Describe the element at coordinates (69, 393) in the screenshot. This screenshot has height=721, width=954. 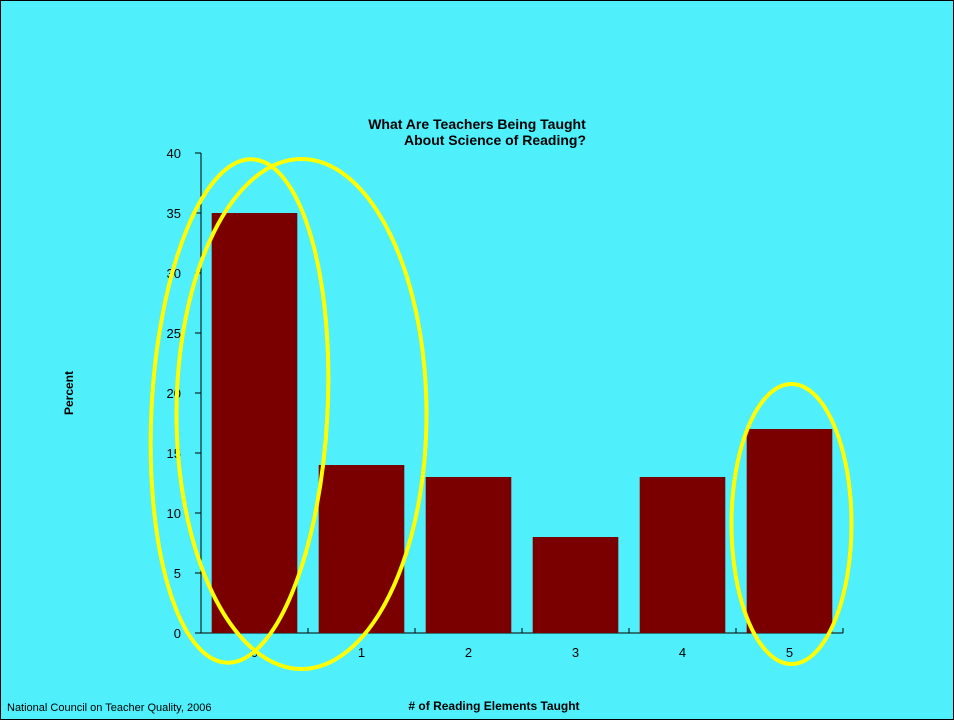
I see `y-axis-title: Percent` at that location.